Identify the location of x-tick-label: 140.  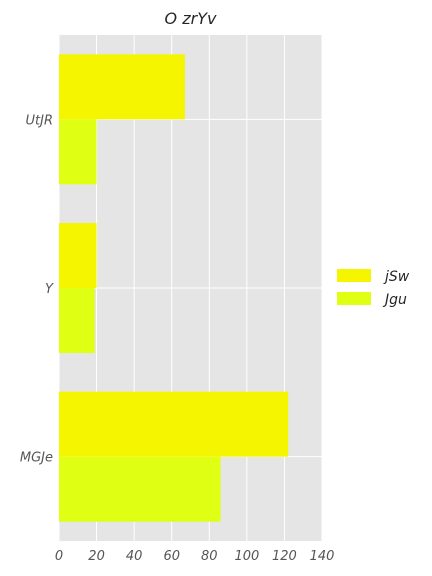
(322, 556).